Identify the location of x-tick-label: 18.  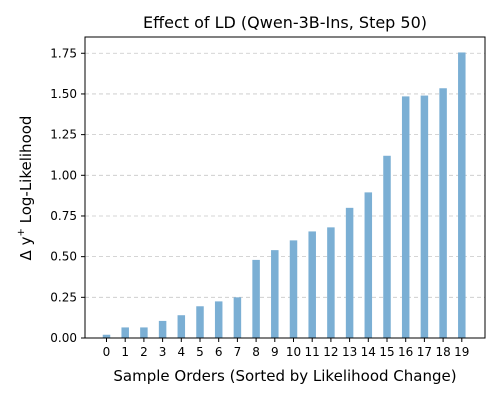
(442, 352).